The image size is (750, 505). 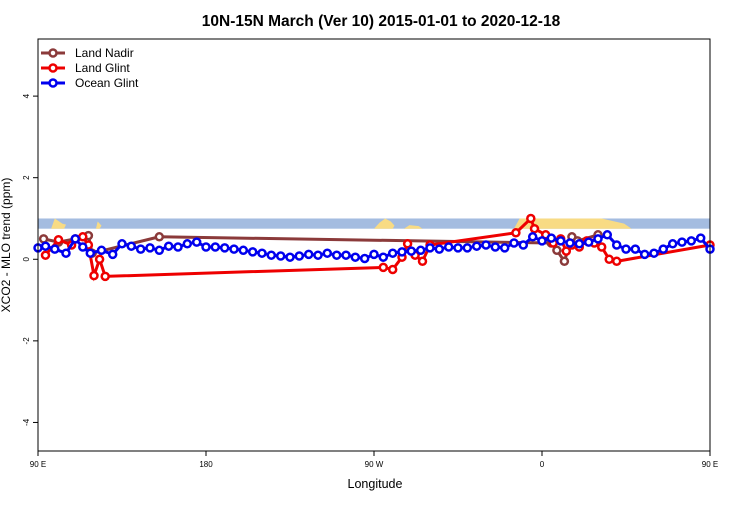 I want to click on legend-label-land-glint: Land Glint, so click(x=102, y=68).